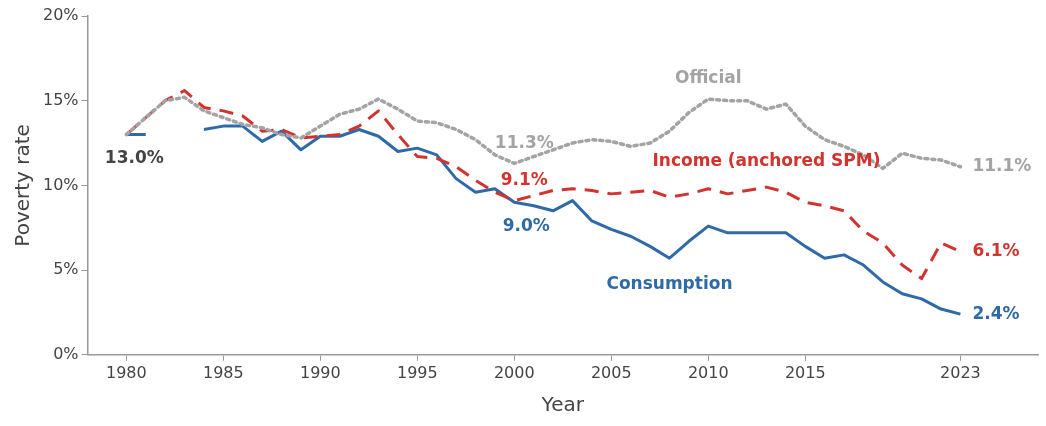  What do you see at coordinates (61, 15) in the screenshot?
I see `y-tick-label: 20%` at bounding box center [61, 15].